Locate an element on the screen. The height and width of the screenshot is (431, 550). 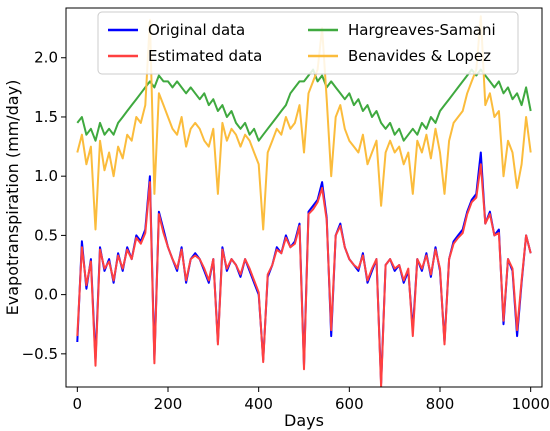
legend-label-hargreaves-samani: Hargreaves-Samani is located at coordinates (422, 30).